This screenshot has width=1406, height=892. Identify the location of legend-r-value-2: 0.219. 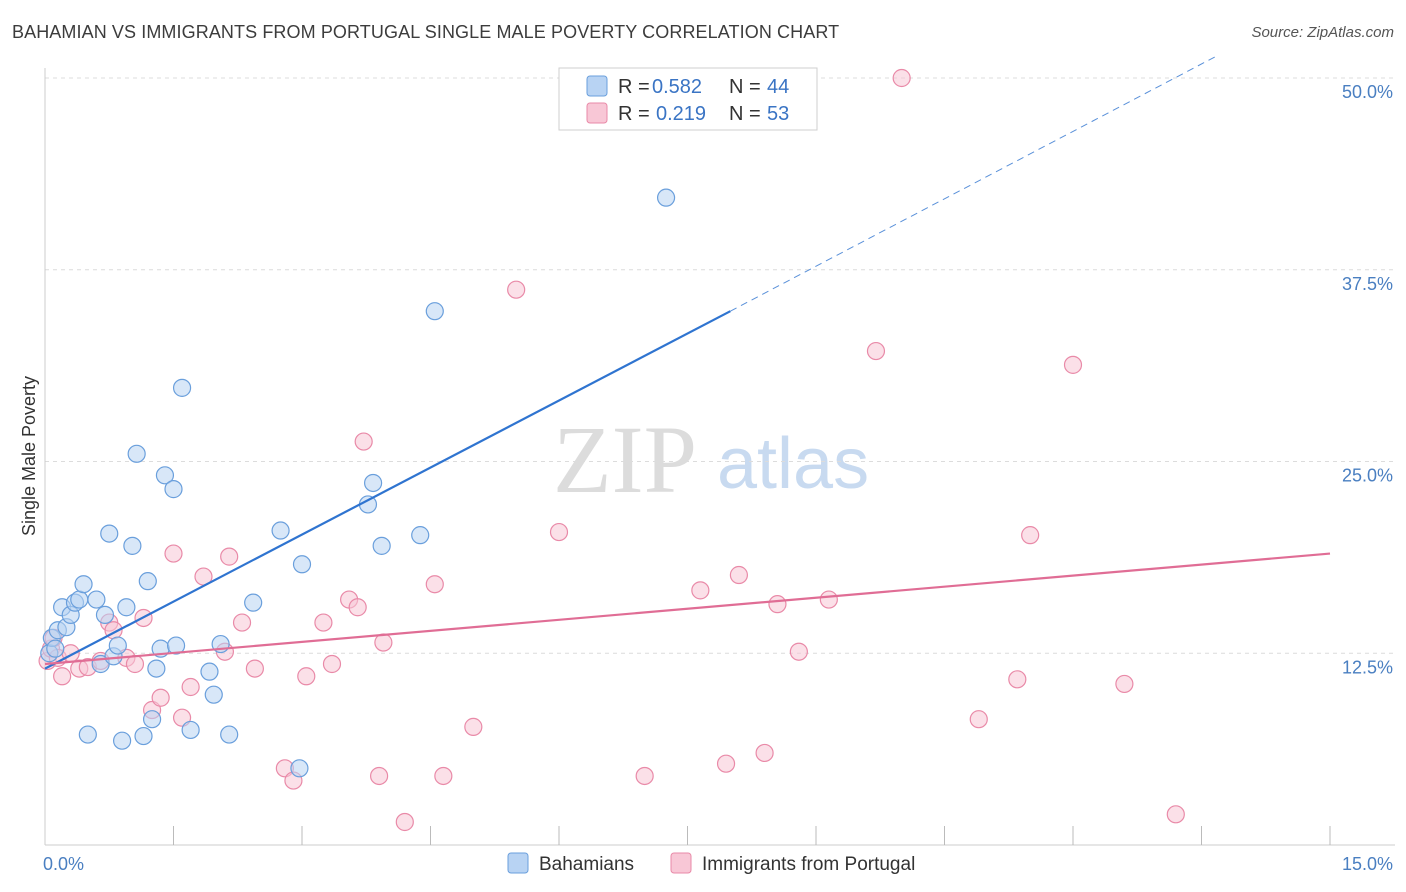
(681, 114).